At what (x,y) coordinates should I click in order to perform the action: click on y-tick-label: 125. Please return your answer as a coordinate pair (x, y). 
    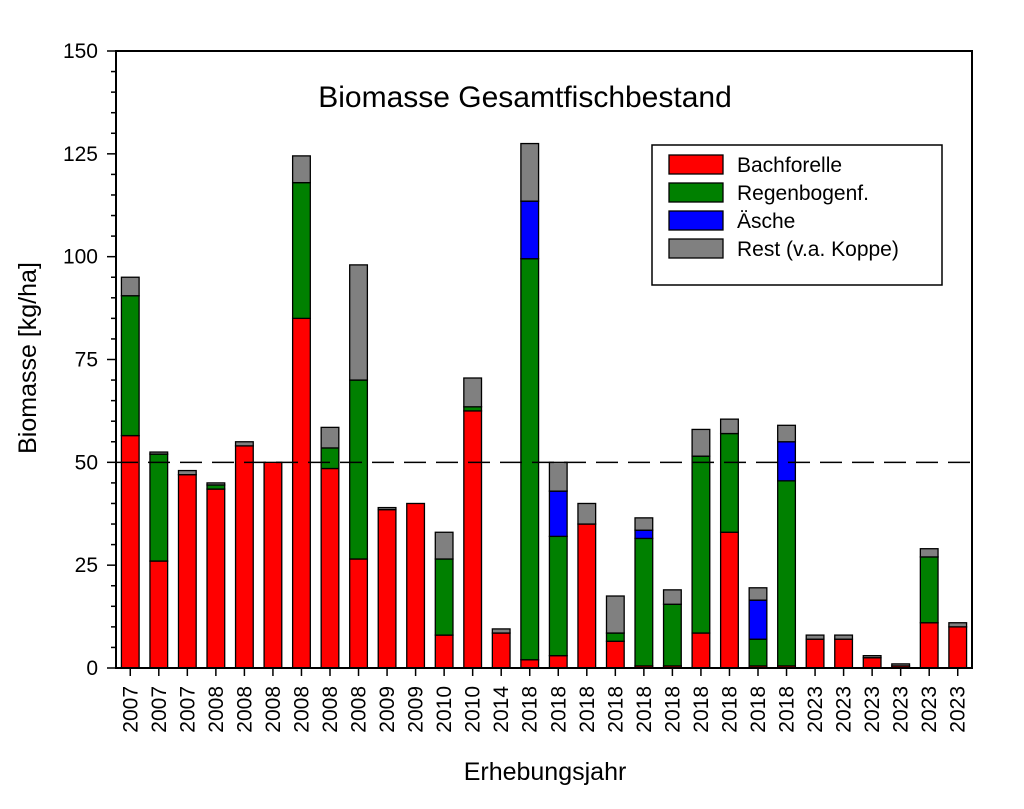
    Looking at the image, I should click on (80, 154).